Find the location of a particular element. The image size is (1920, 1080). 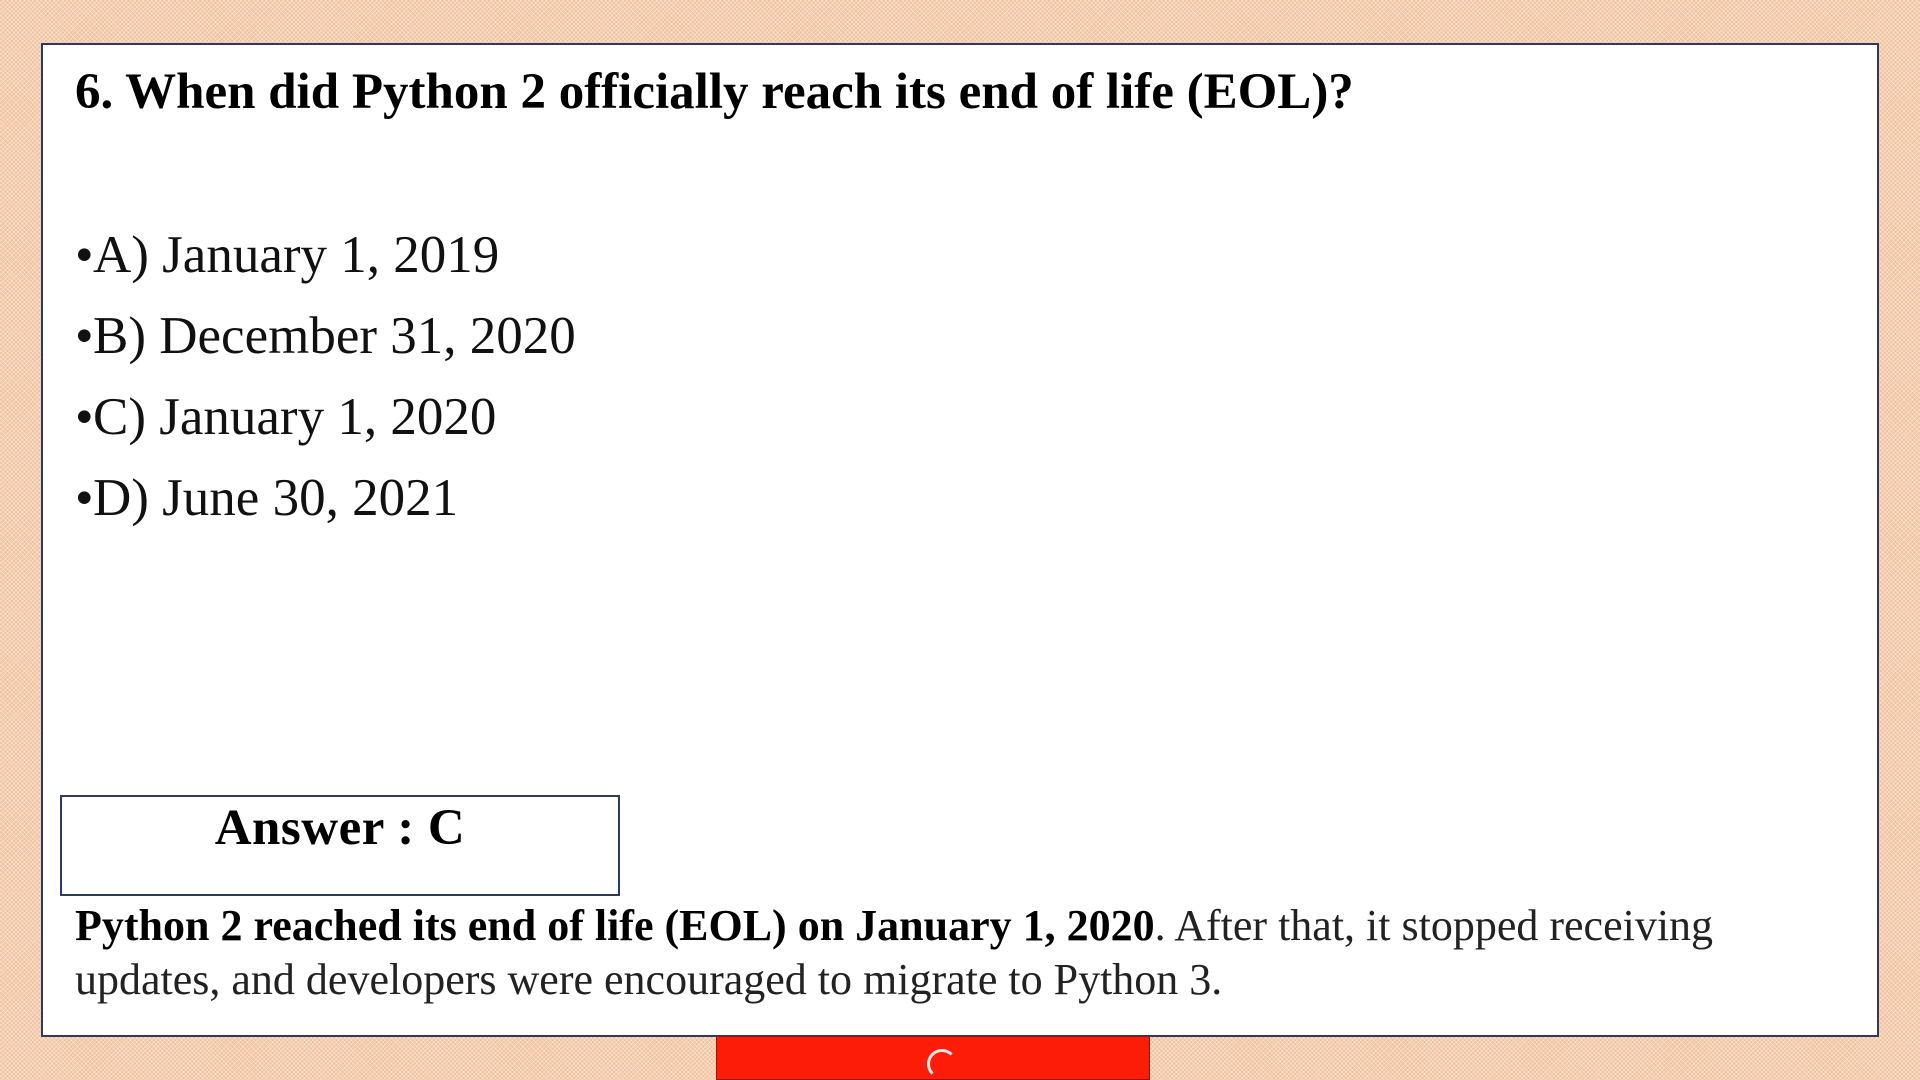

option-a: •A) January 1, 2019 is located at coordinates (325, 255).